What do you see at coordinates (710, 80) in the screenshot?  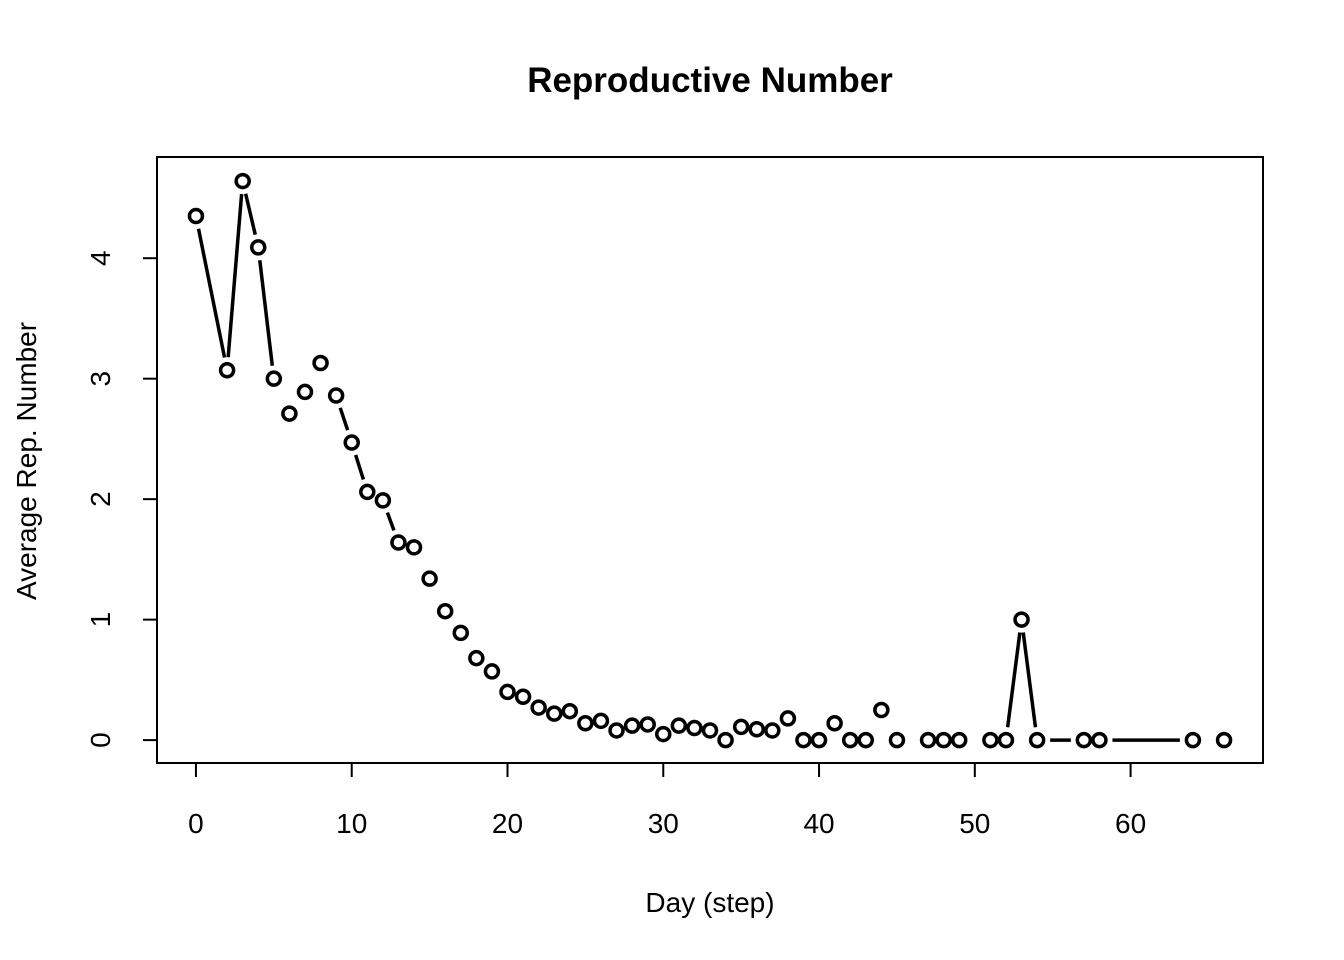 I see `chart-title: Reproductive Number` at bounding box center [710, 80].